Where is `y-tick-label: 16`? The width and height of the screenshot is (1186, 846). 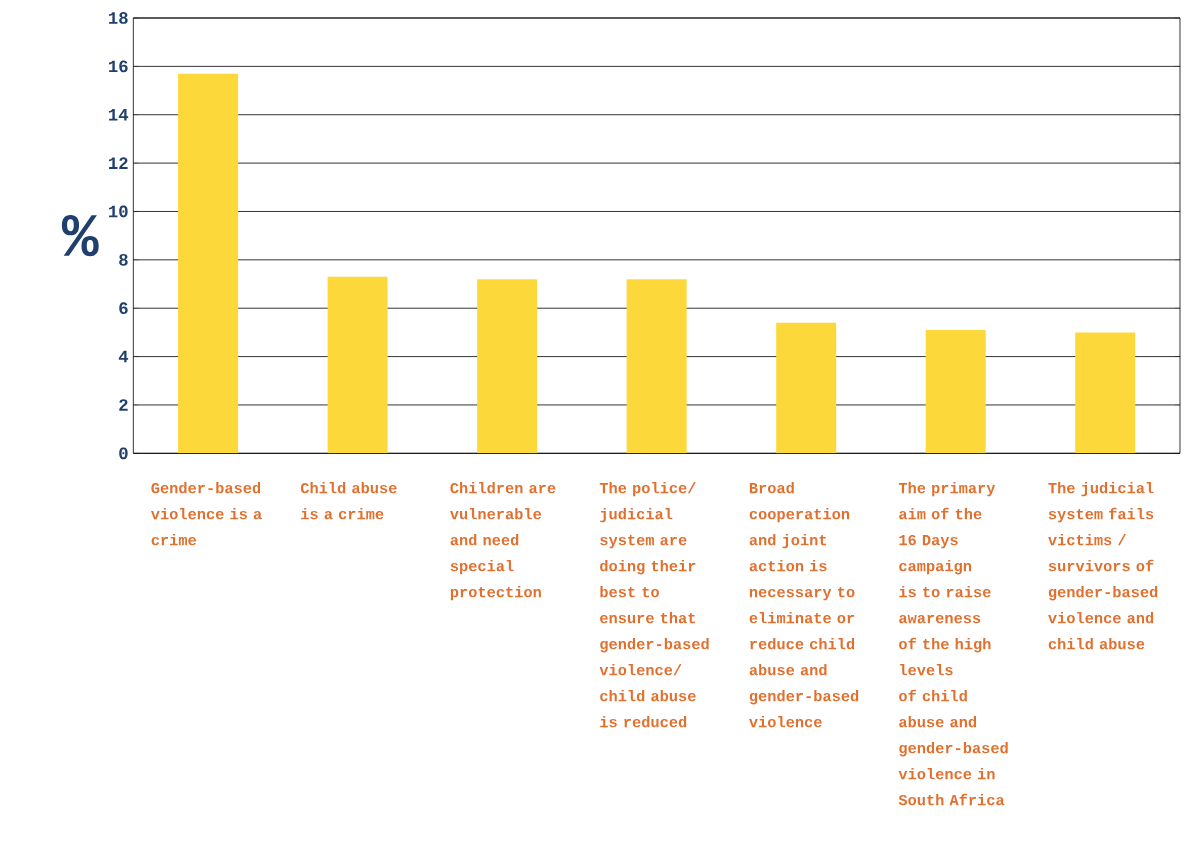
y-tick-label: 16 is located at coordinates (118, 66).